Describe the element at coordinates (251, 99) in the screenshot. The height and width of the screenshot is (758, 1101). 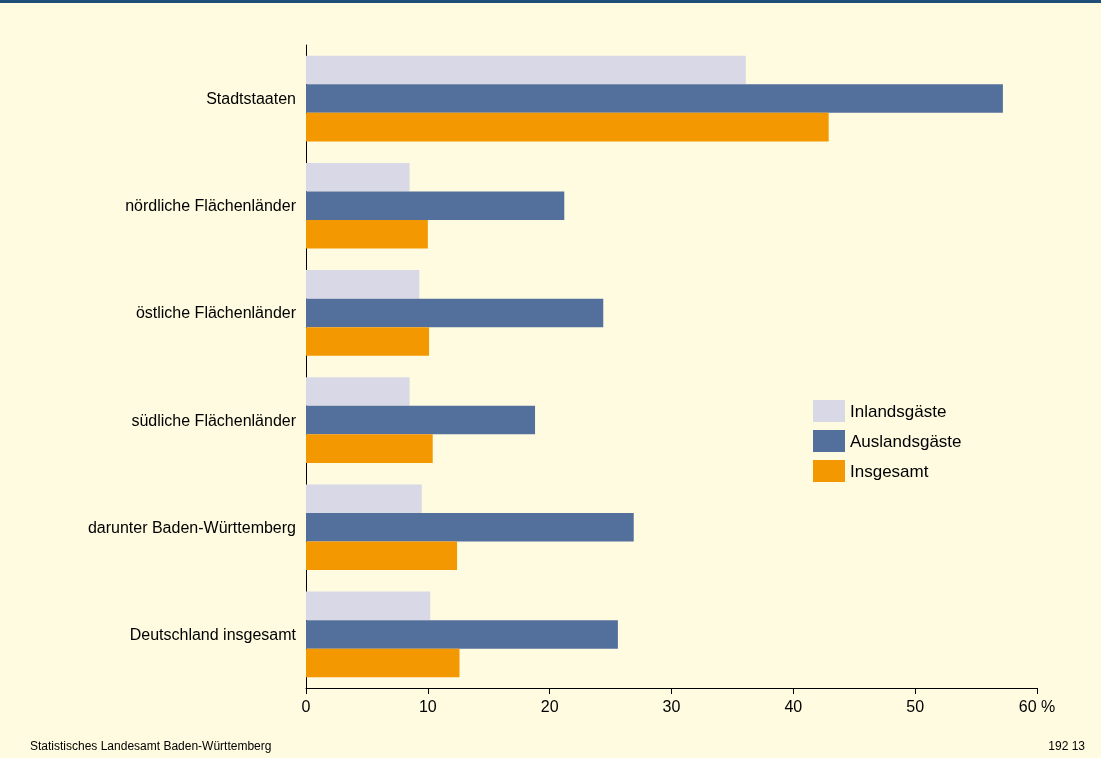
I see `y-tick-label: Stadtstaaten` at that location.